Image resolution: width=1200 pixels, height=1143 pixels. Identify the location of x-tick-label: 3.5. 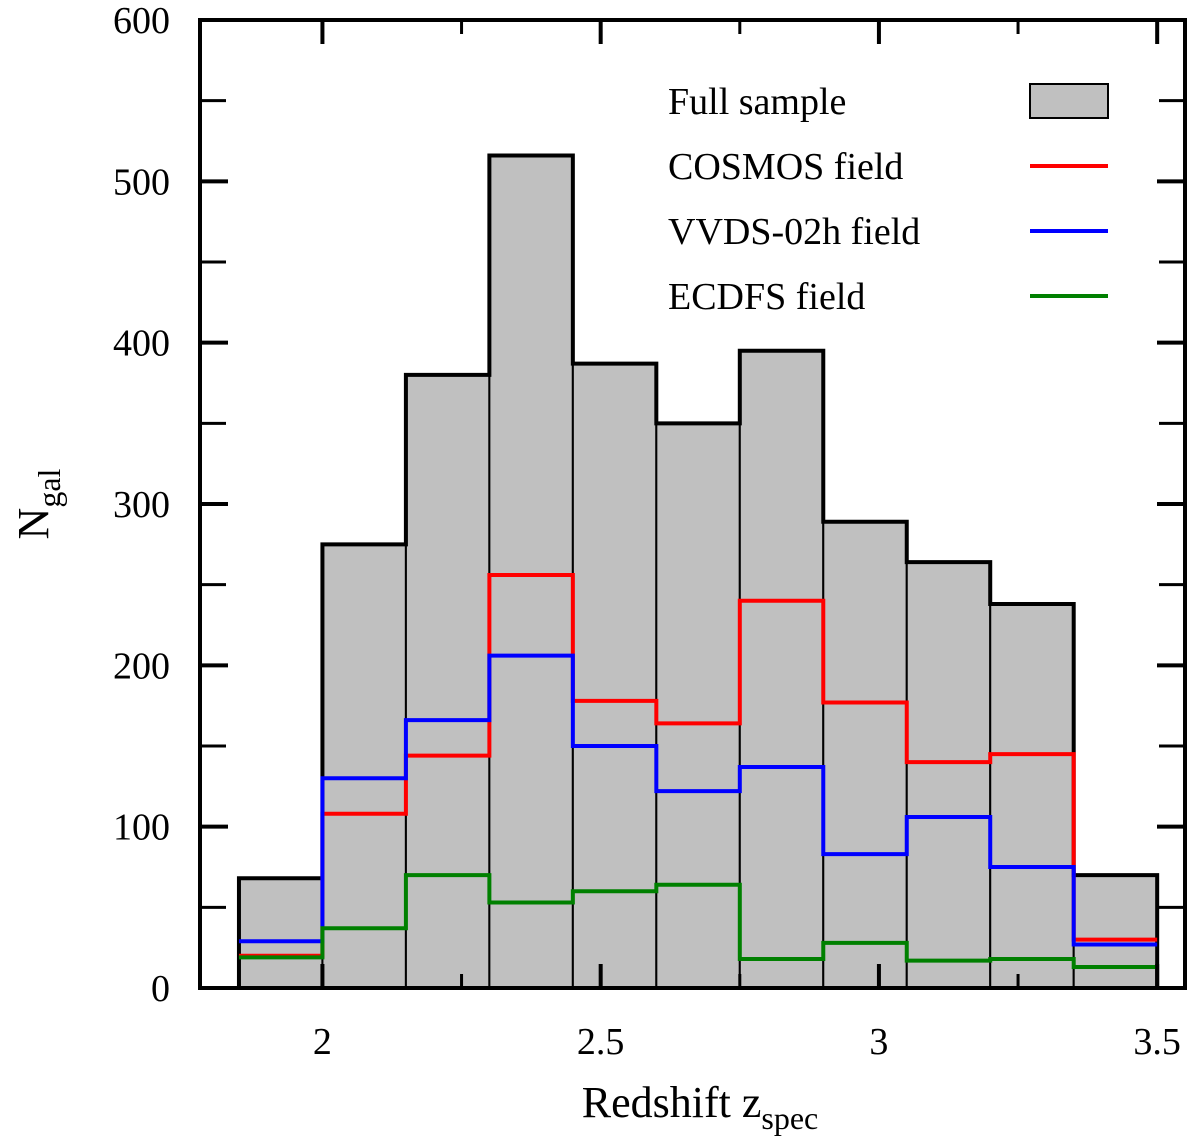
(1157, 1042).